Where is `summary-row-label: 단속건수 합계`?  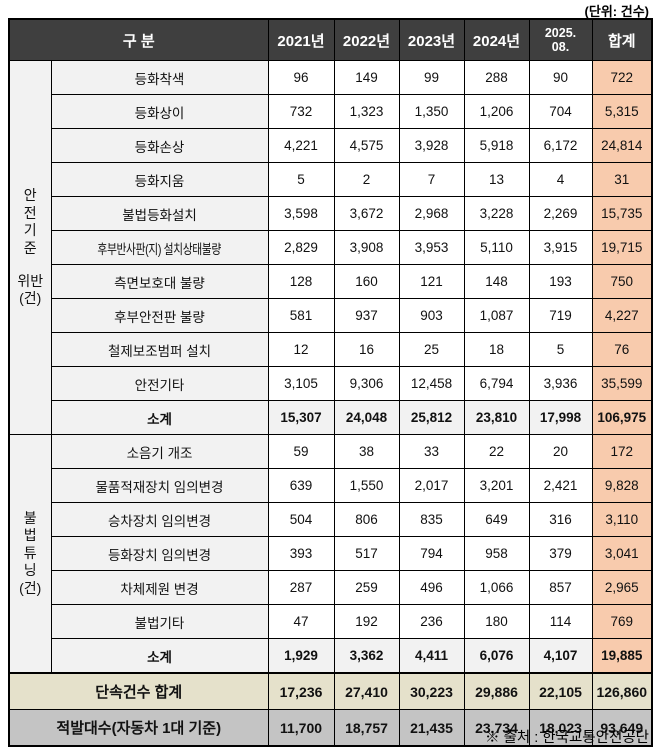
summary-row-label: 단속건수 합계 is located at coordinates (138, 691).